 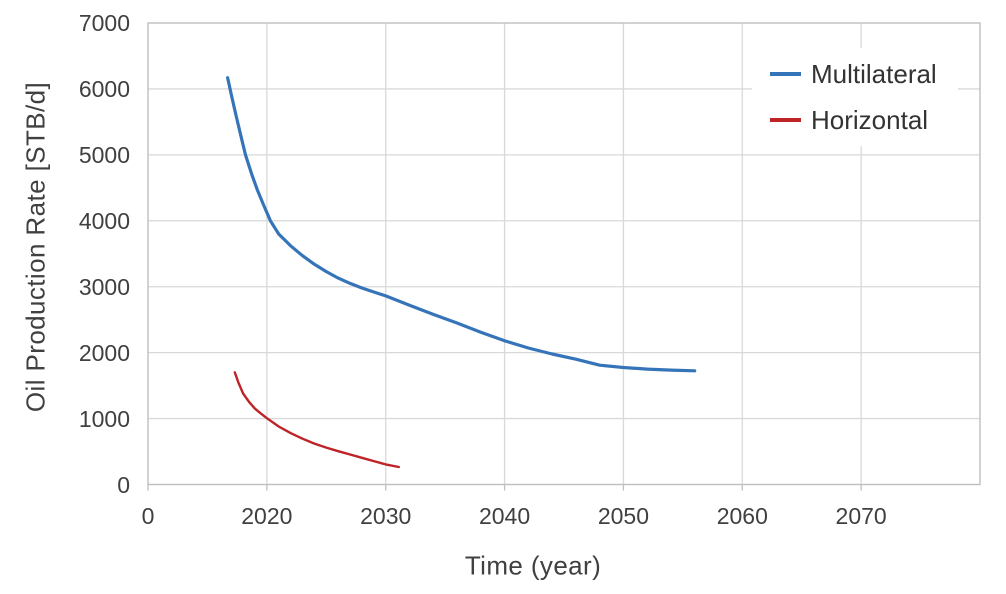 I want to click on y-tick-label: 6000, so click(x=104, y=88).